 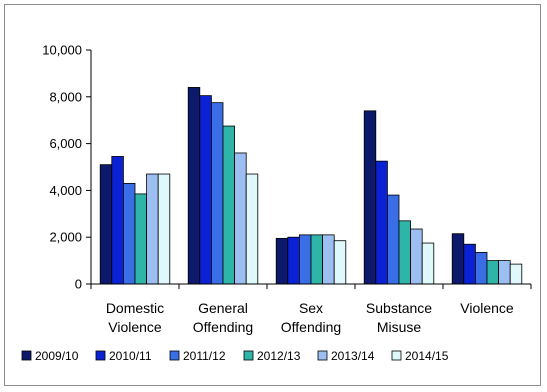 I want to click on x-category-label: Sex, so click(x=311, y=308).